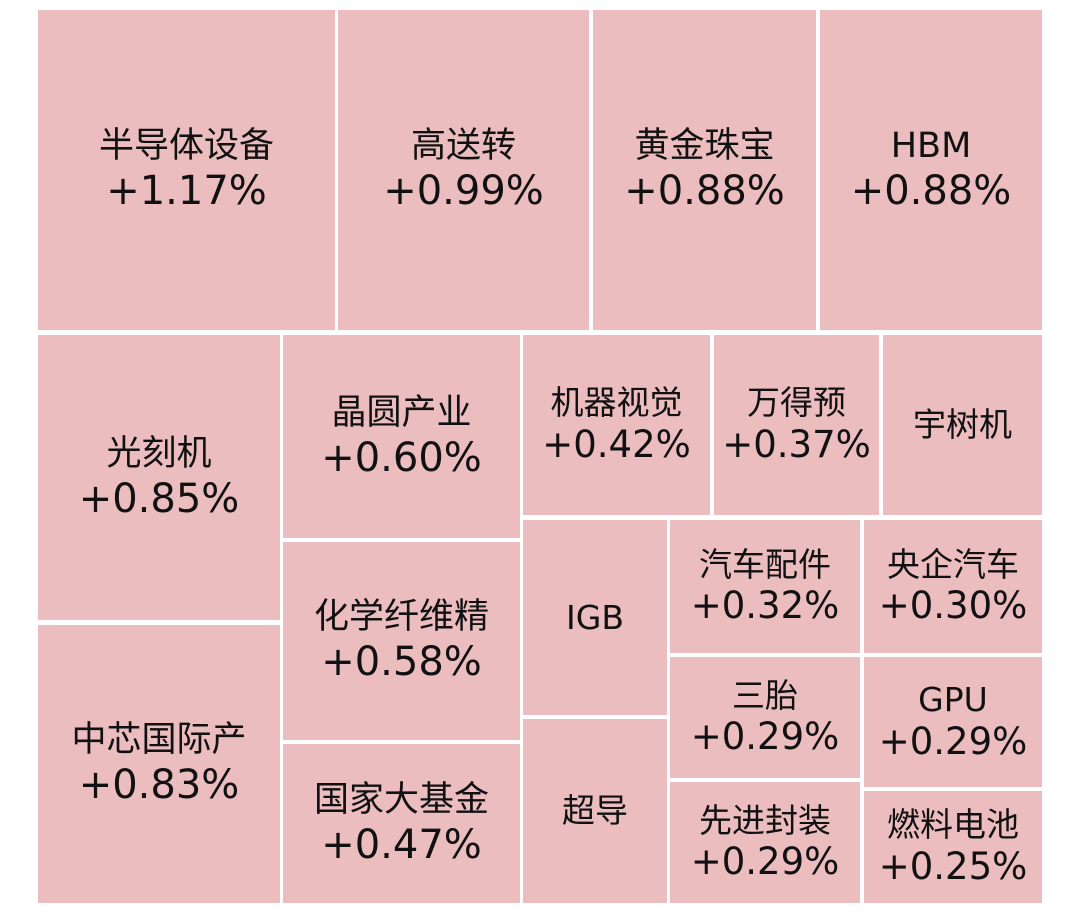  I want to click on tile: 超导, so click(595, 811).